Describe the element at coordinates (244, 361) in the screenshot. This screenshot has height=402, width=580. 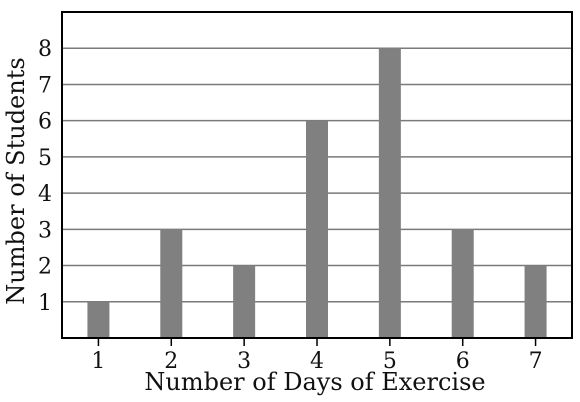
I see `x-tick-label: 3` at that location.